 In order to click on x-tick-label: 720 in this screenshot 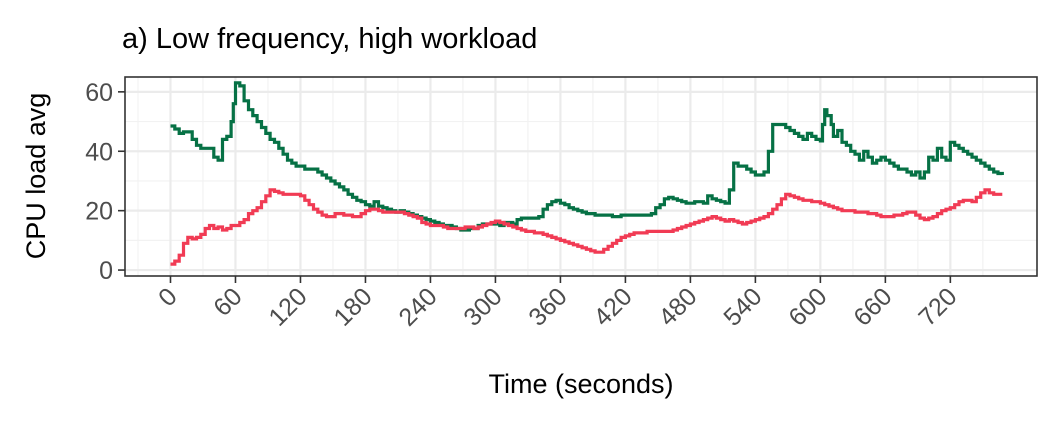, I will do `click(937, 306)`.